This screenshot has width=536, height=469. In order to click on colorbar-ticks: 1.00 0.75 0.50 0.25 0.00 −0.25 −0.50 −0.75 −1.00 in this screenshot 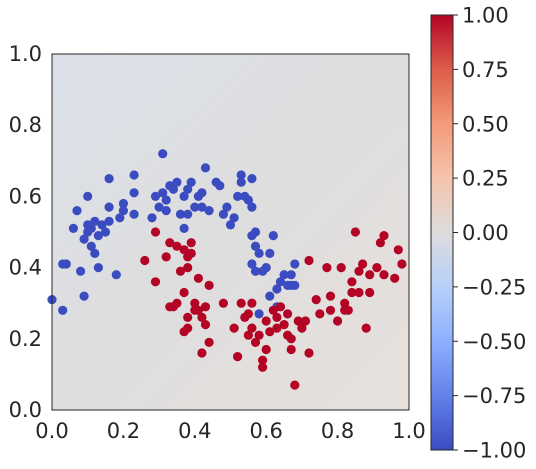, I will do `click(489, 233)`.